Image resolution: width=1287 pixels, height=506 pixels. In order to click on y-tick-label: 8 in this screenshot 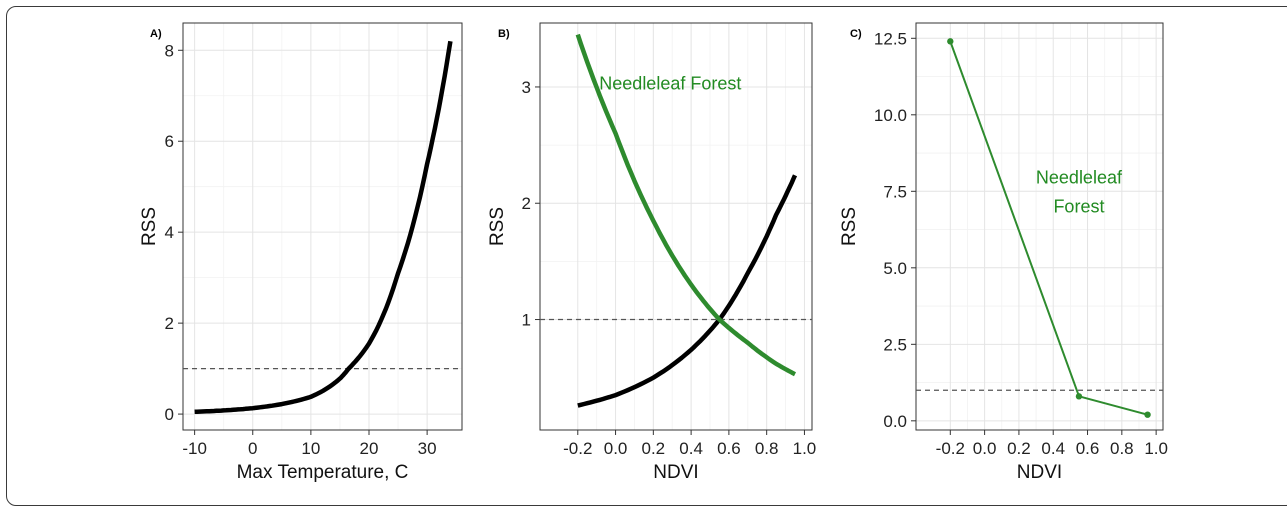, I will do `click(169, 50)`.